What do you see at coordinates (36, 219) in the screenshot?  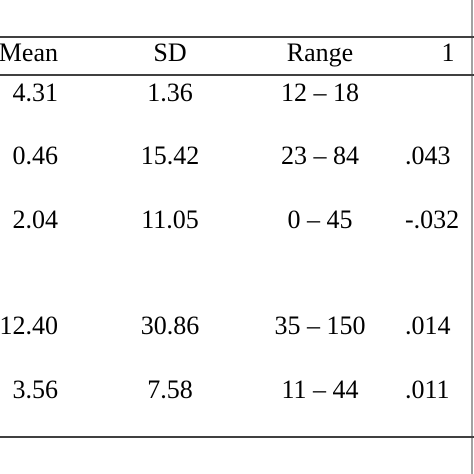 I see `cell: 2.04` at bounding box center [36, 219].